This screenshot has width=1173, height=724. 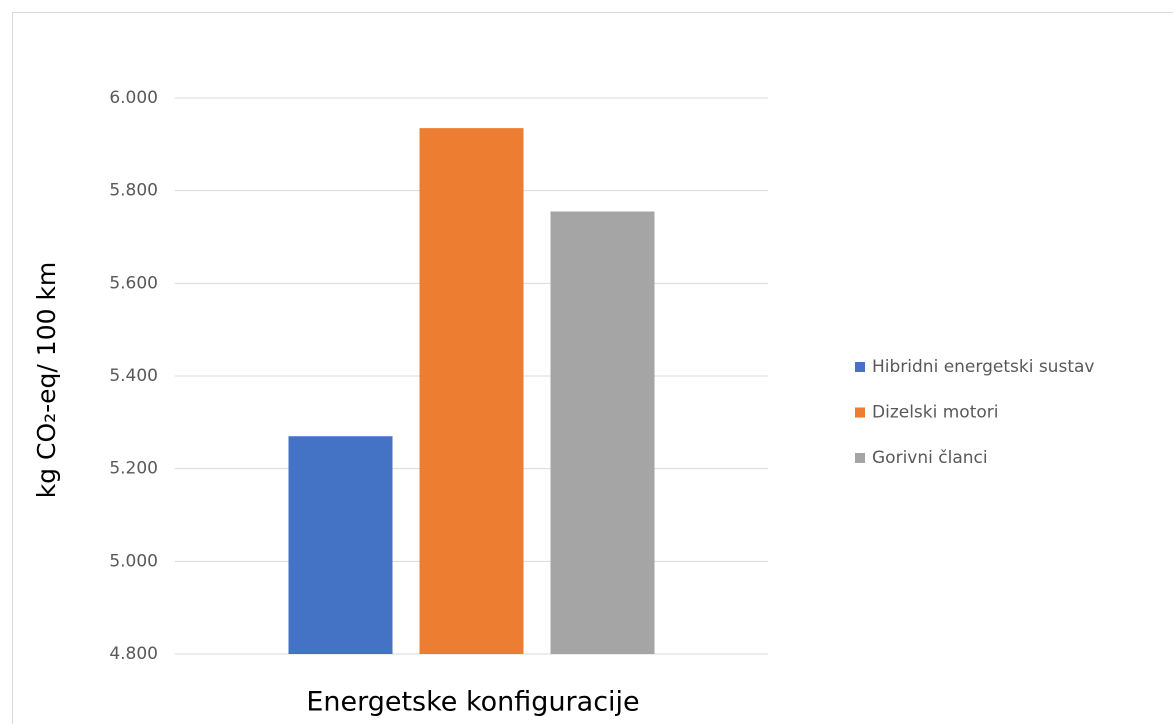 What do you see at coordinates (472, 702) in the screenshot?
I see `x-axis-title: Energetske konfiguracije` at bounding box center [472, 702].